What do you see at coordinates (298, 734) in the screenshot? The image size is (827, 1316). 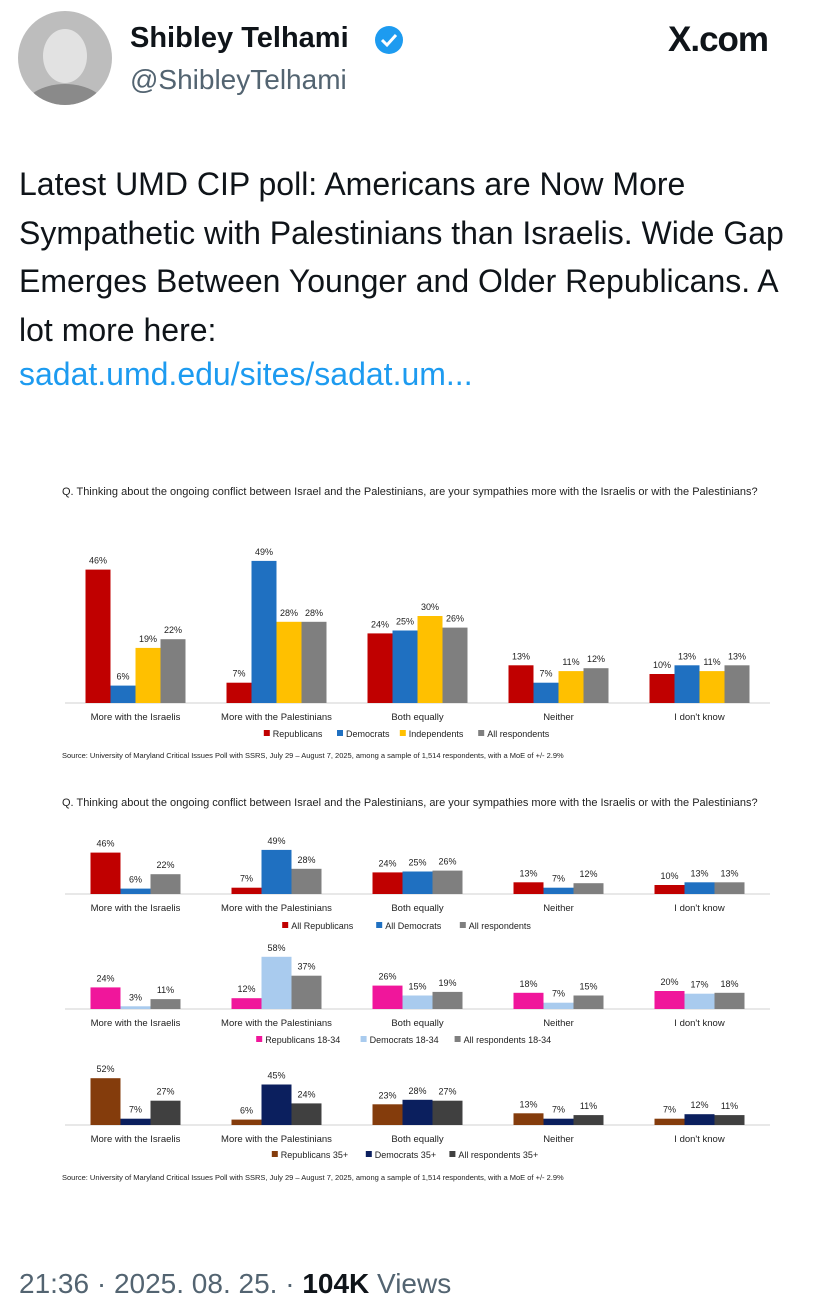 I see `legend-label: Republicans` at bounding box center [298, 734].